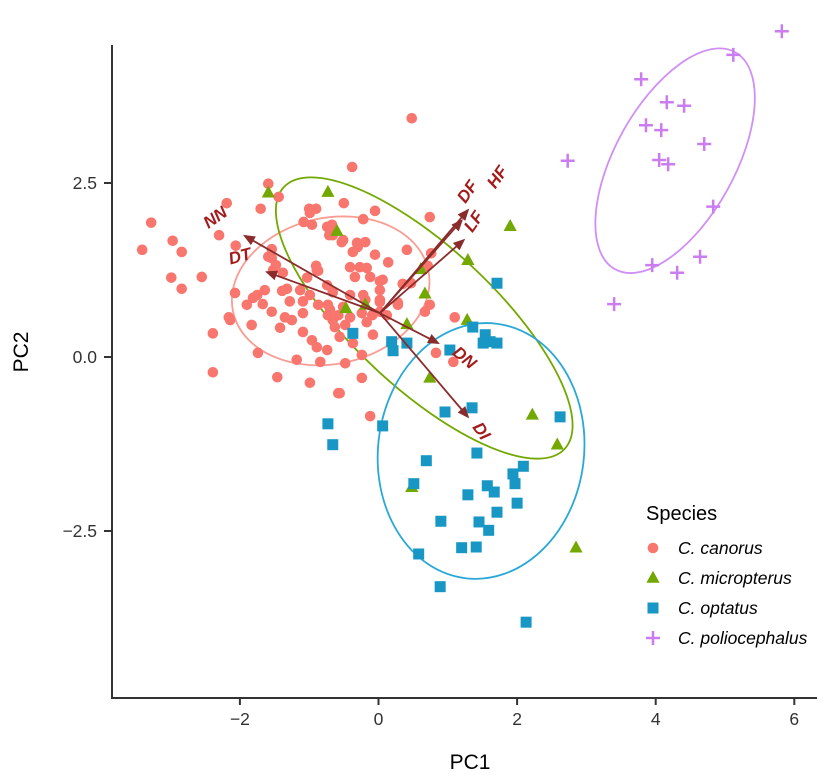 The width and height of the screenshot is (834, 784). What do you see at coordinates (653, 593) in the screenshot?
I see `legend-markers` at bounding box center [653, 593].